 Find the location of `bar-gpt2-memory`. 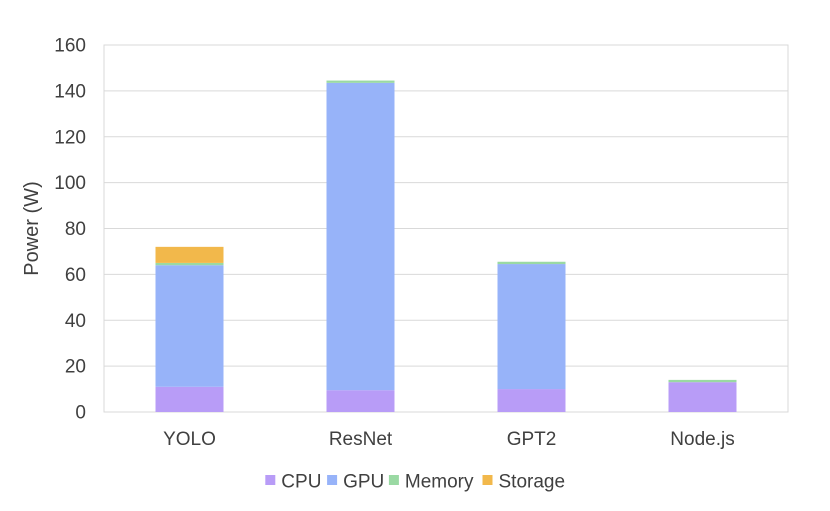

bar-gpt2-memory is located at coordinates (531, 263).